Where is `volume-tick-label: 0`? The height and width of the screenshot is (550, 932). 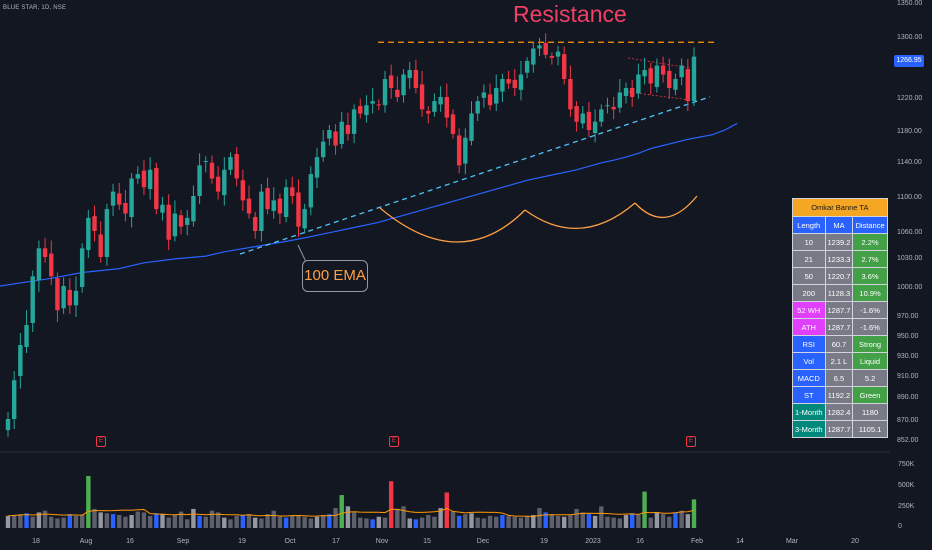
volume-tick-label: 0 is located at coordinates (900, 526).